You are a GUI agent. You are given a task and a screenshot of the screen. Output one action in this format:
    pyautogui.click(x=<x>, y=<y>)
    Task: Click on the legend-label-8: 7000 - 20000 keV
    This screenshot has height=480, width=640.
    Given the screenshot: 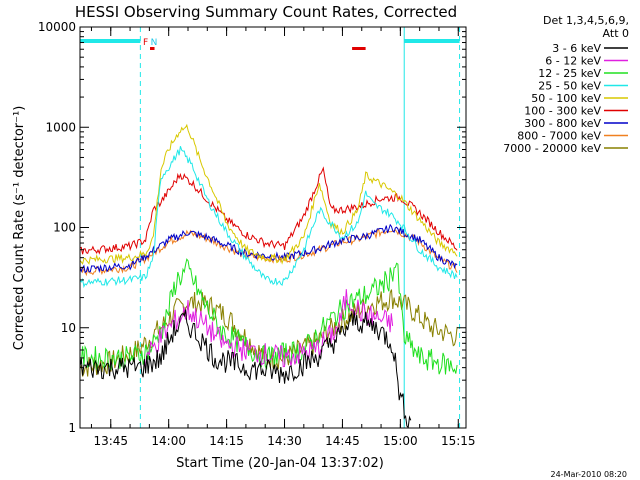 What is the action you would take?
    pyautogui.click(x=552, y=148)
    